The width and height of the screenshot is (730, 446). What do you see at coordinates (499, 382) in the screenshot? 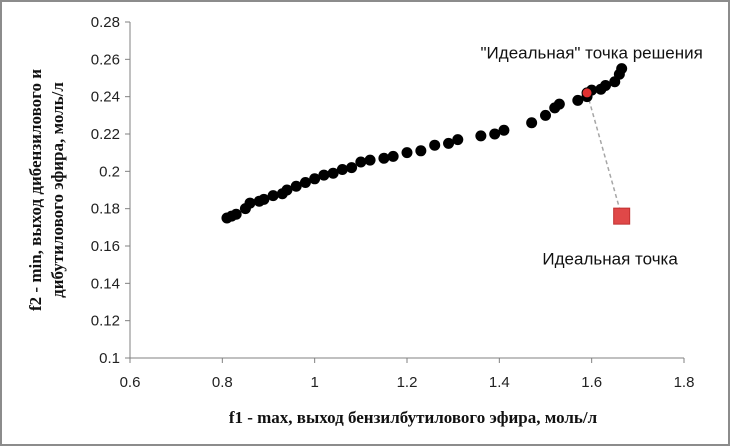
I see `x-tick-label: 1.4` at bounding box center [499, 382].